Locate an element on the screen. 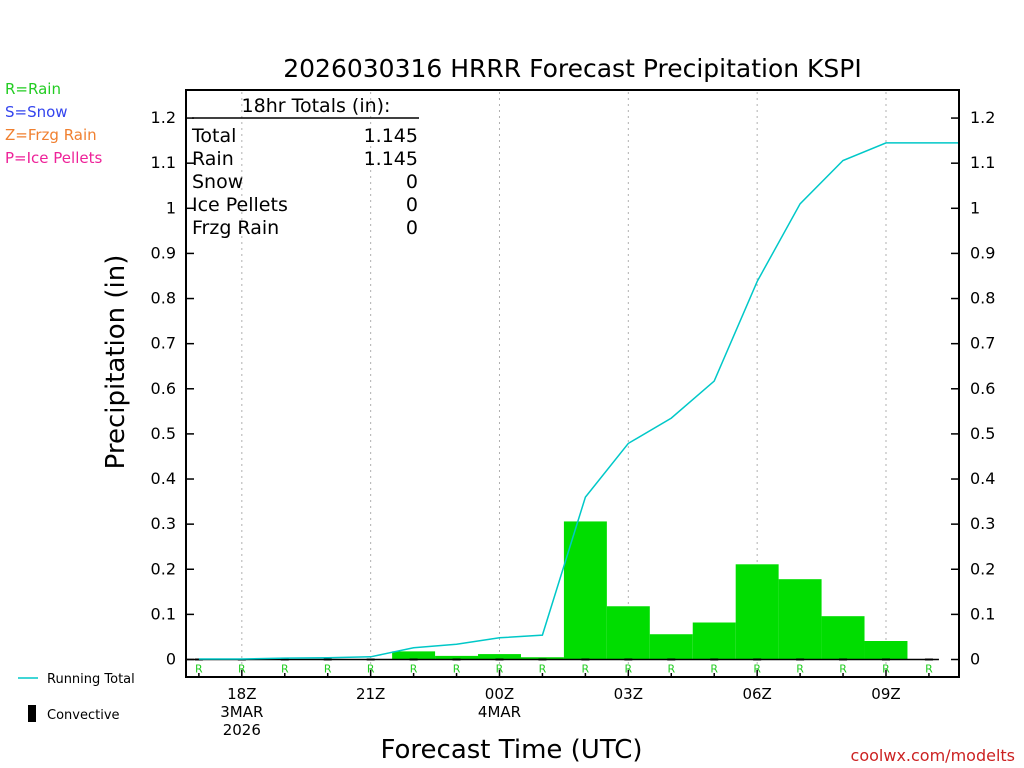 Image resolution: width=1024 pixels, height=768 pixels. y-tick-label-right: 0.9 is located at coordinates (982, 252).